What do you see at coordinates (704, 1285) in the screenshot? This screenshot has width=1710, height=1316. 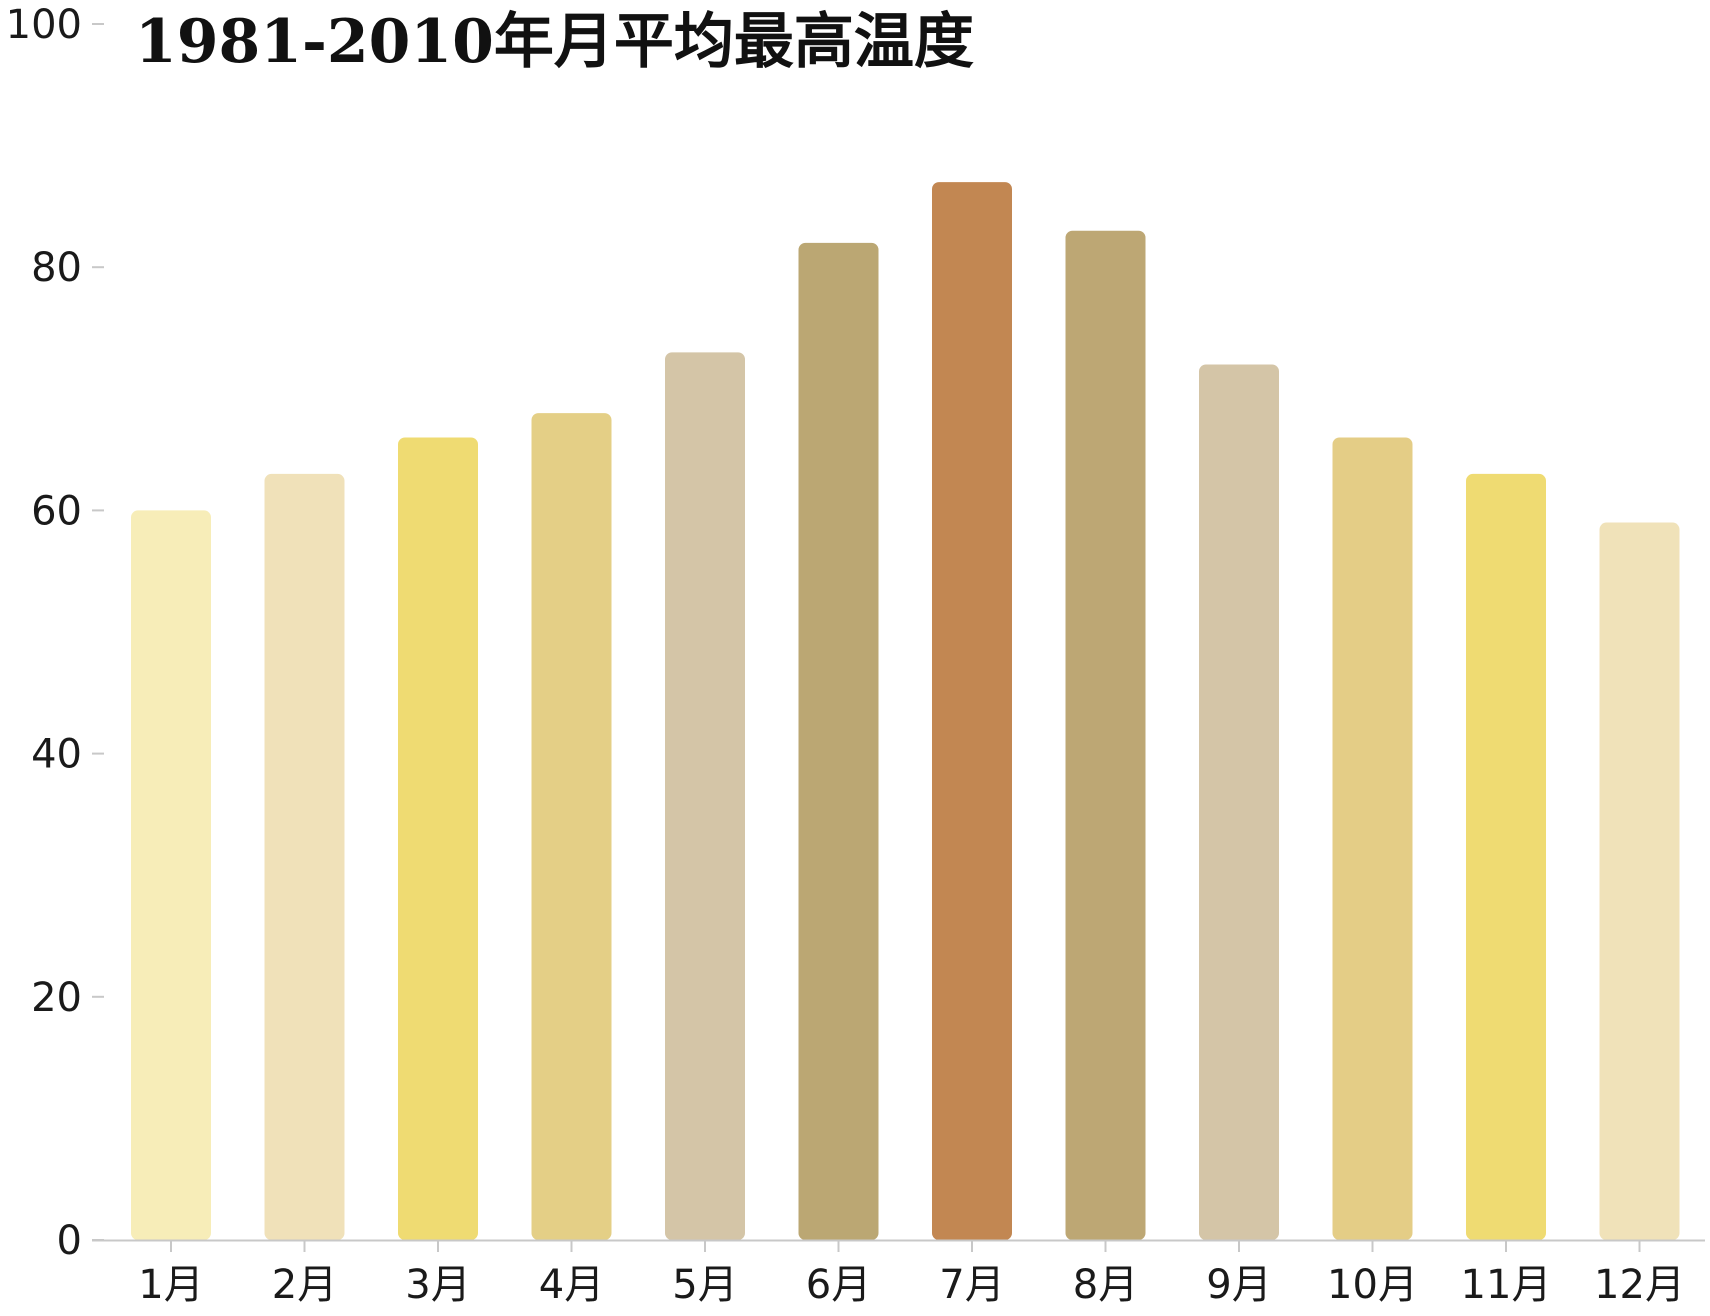 I see `x-tick-label-5: 5月` at bounding box center [704, 1285].